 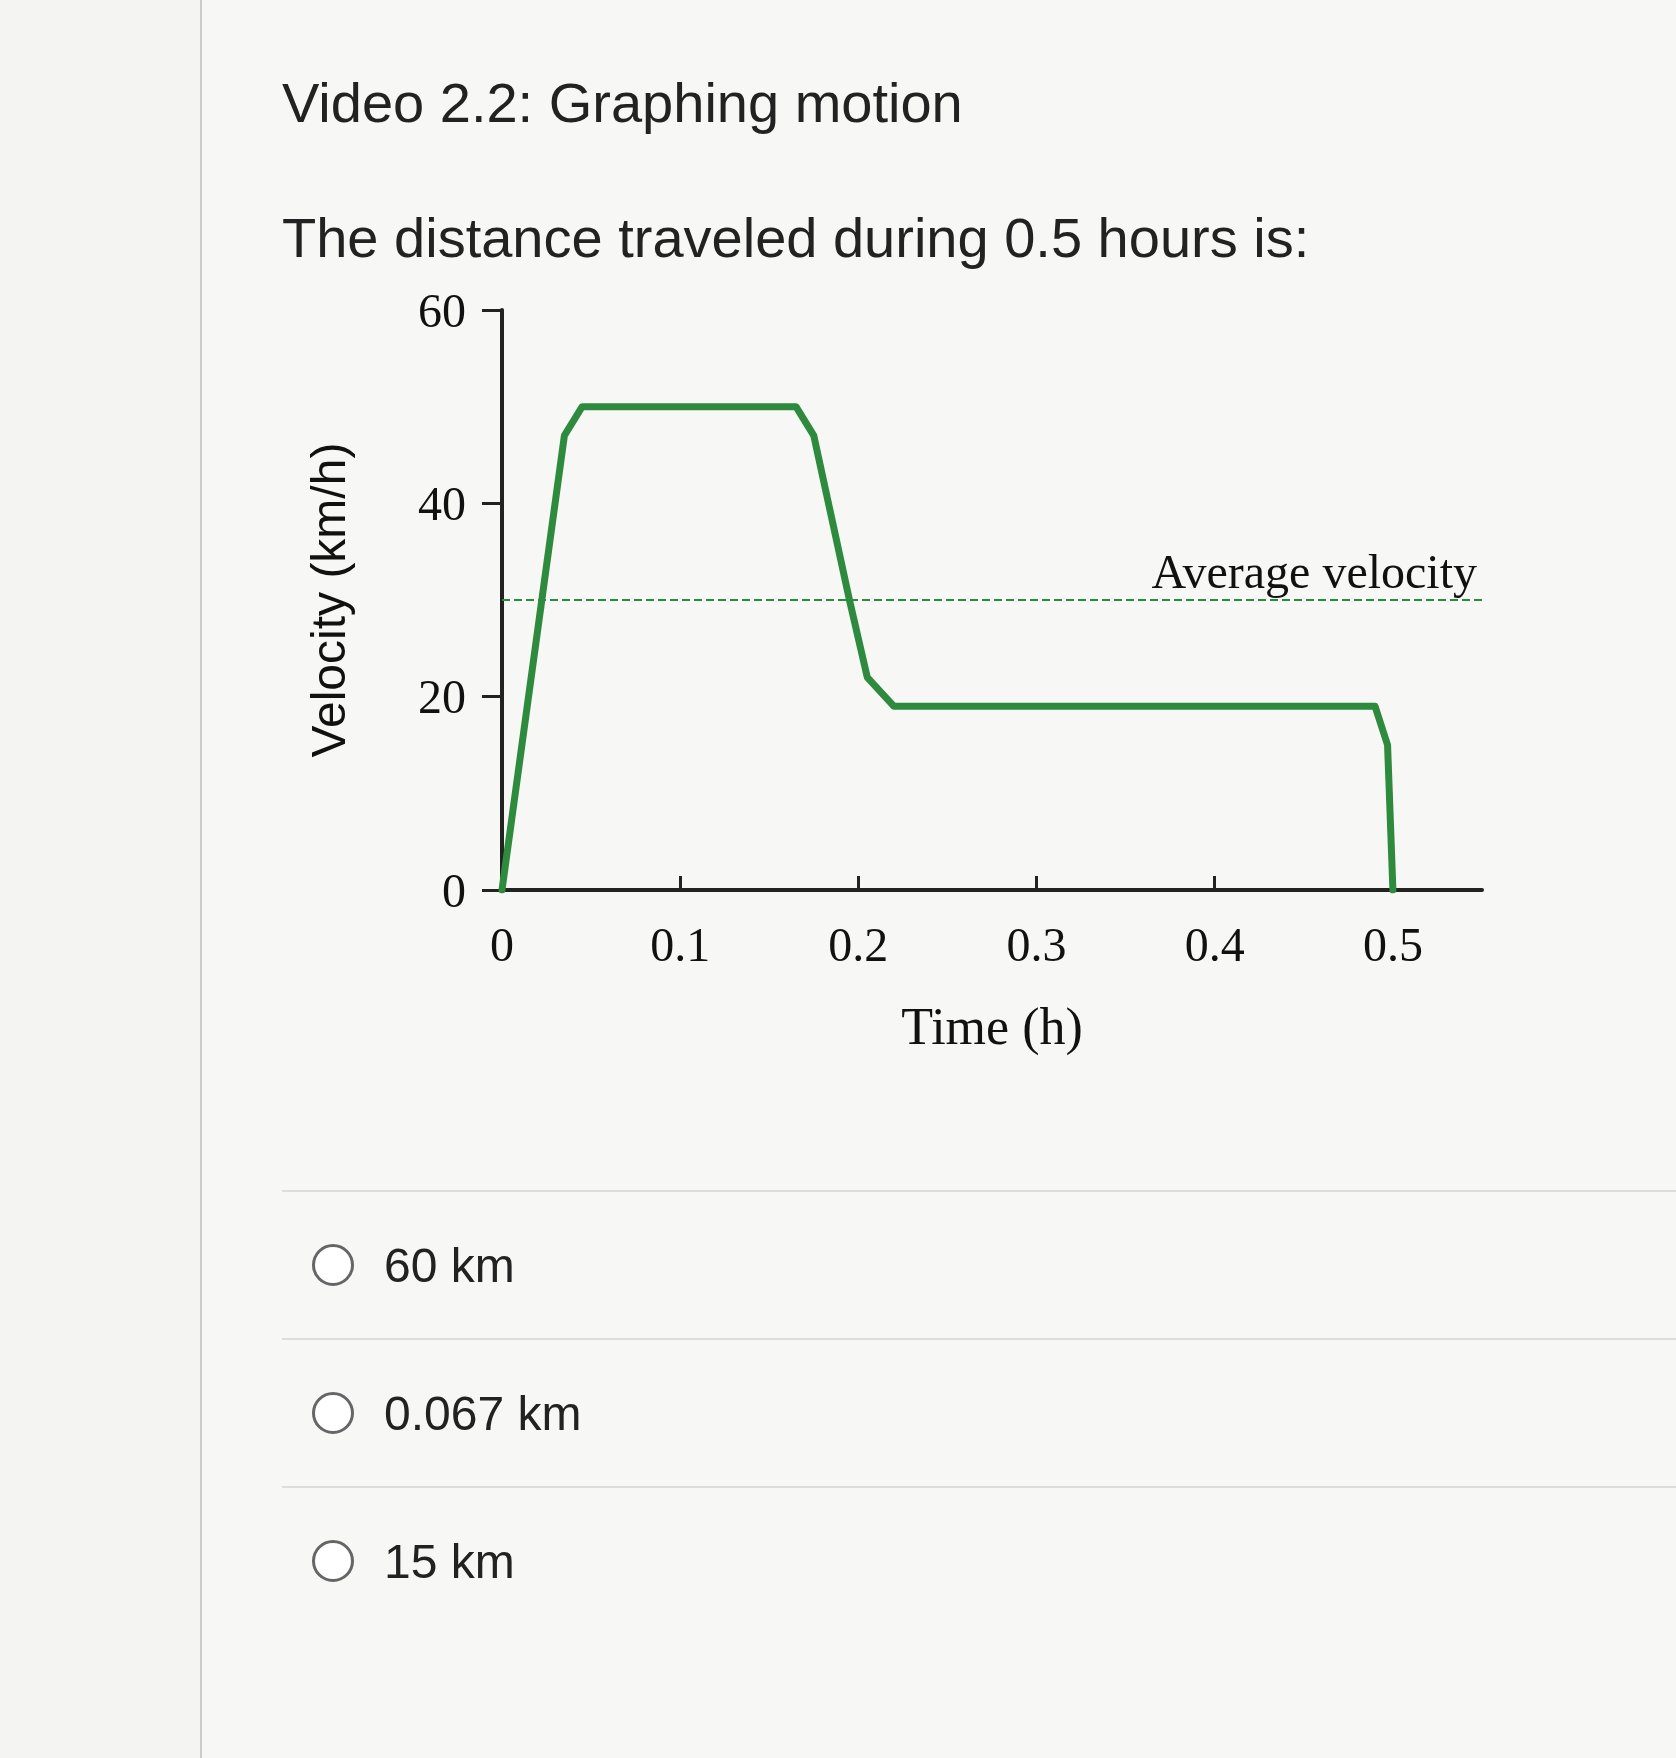 What do you see at coordinates (1314, 571) in the screenshot?
I see `ref-line-label: Average velocity` at bounding box center [1314, 571].